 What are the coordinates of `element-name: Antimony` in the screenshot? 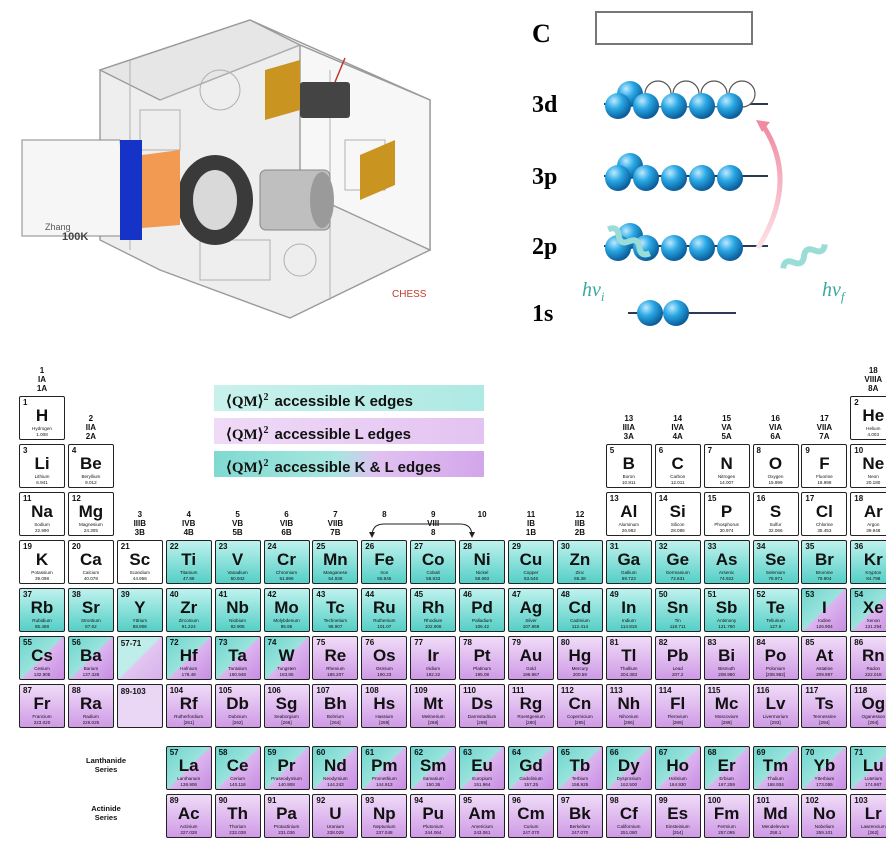 It's located at (727, 620).